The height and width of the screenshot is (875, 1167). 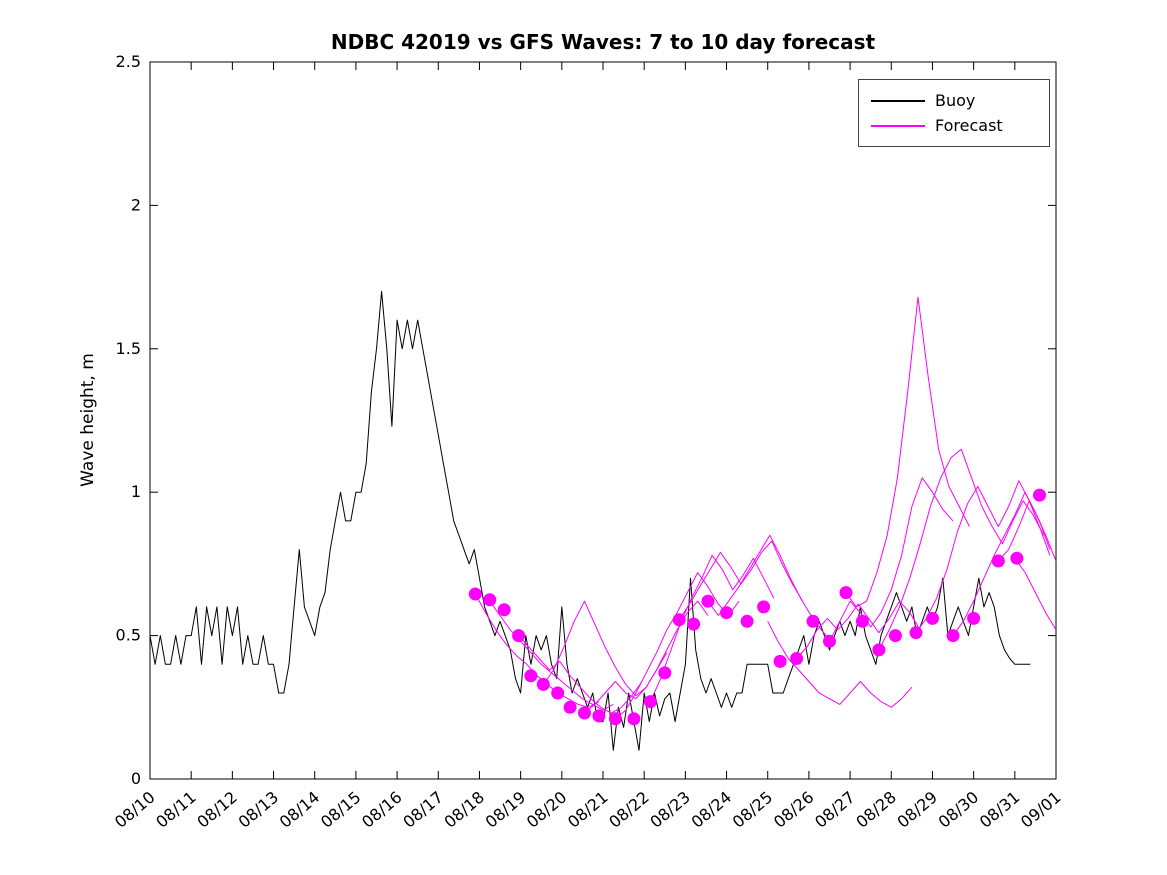 What do you see at coordinates (128, 635) in the screenshot?
I see `y-tick-label: 0.5` at bounding box center [128, 635].